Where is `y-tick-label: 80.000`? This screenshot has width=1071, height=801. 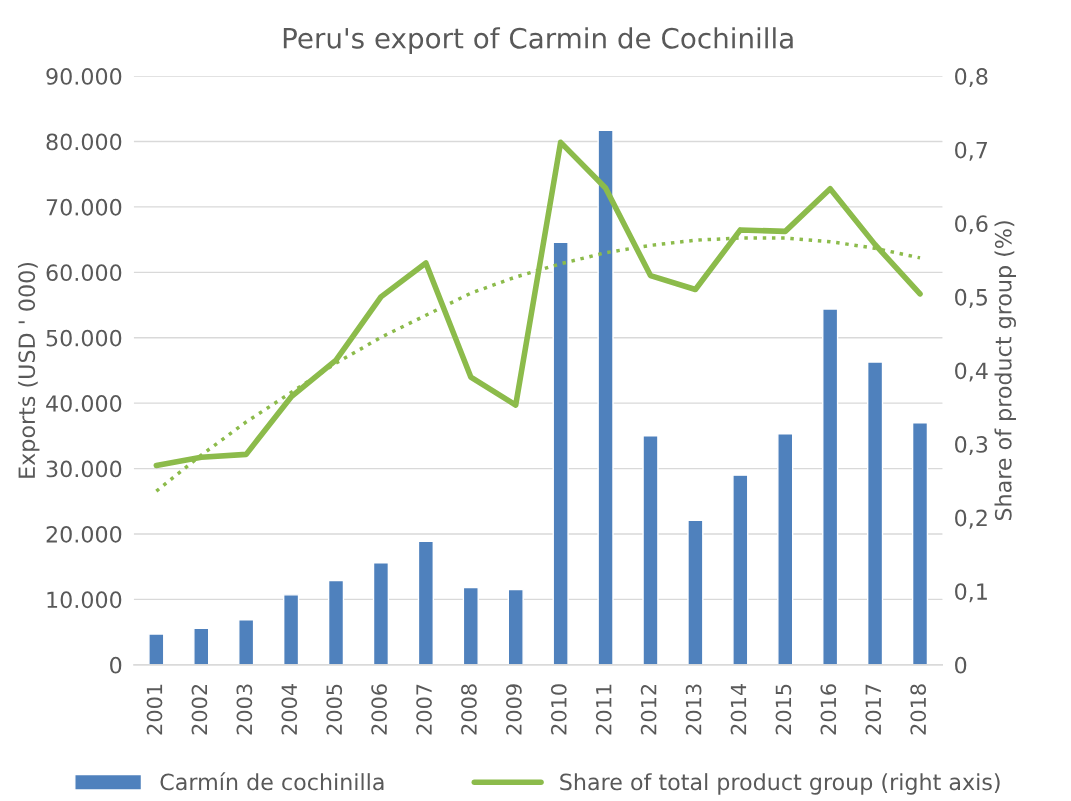
y-tick-label: 80.000 is located at coordinates (84, 142).